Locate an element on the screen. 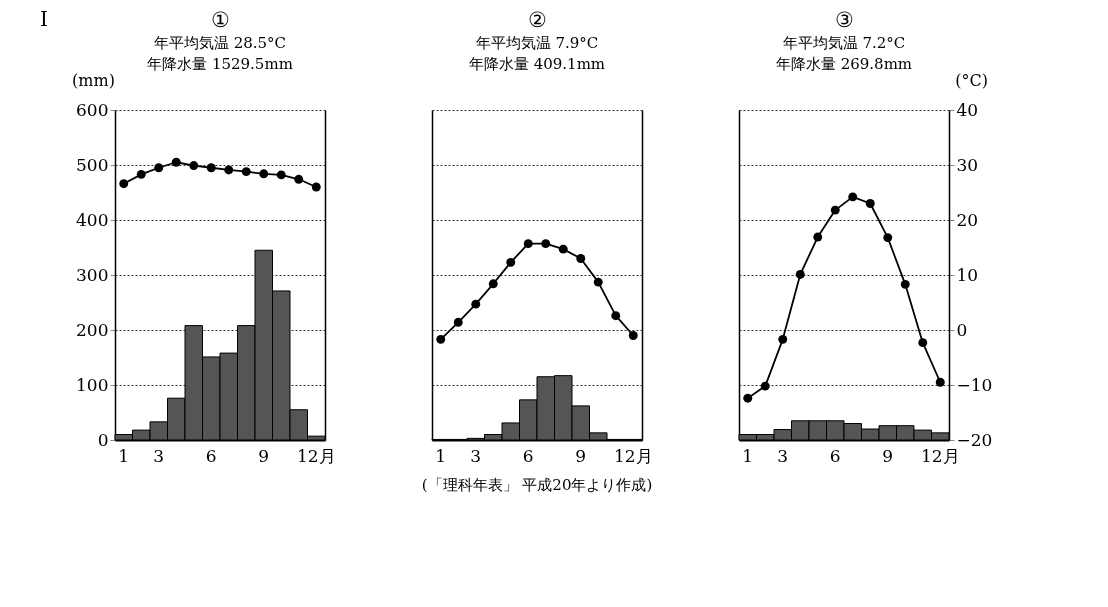 The height and width of the screenshot is (607, 1108). y2-tick-label: −10 is located at coordinates (974, 384).